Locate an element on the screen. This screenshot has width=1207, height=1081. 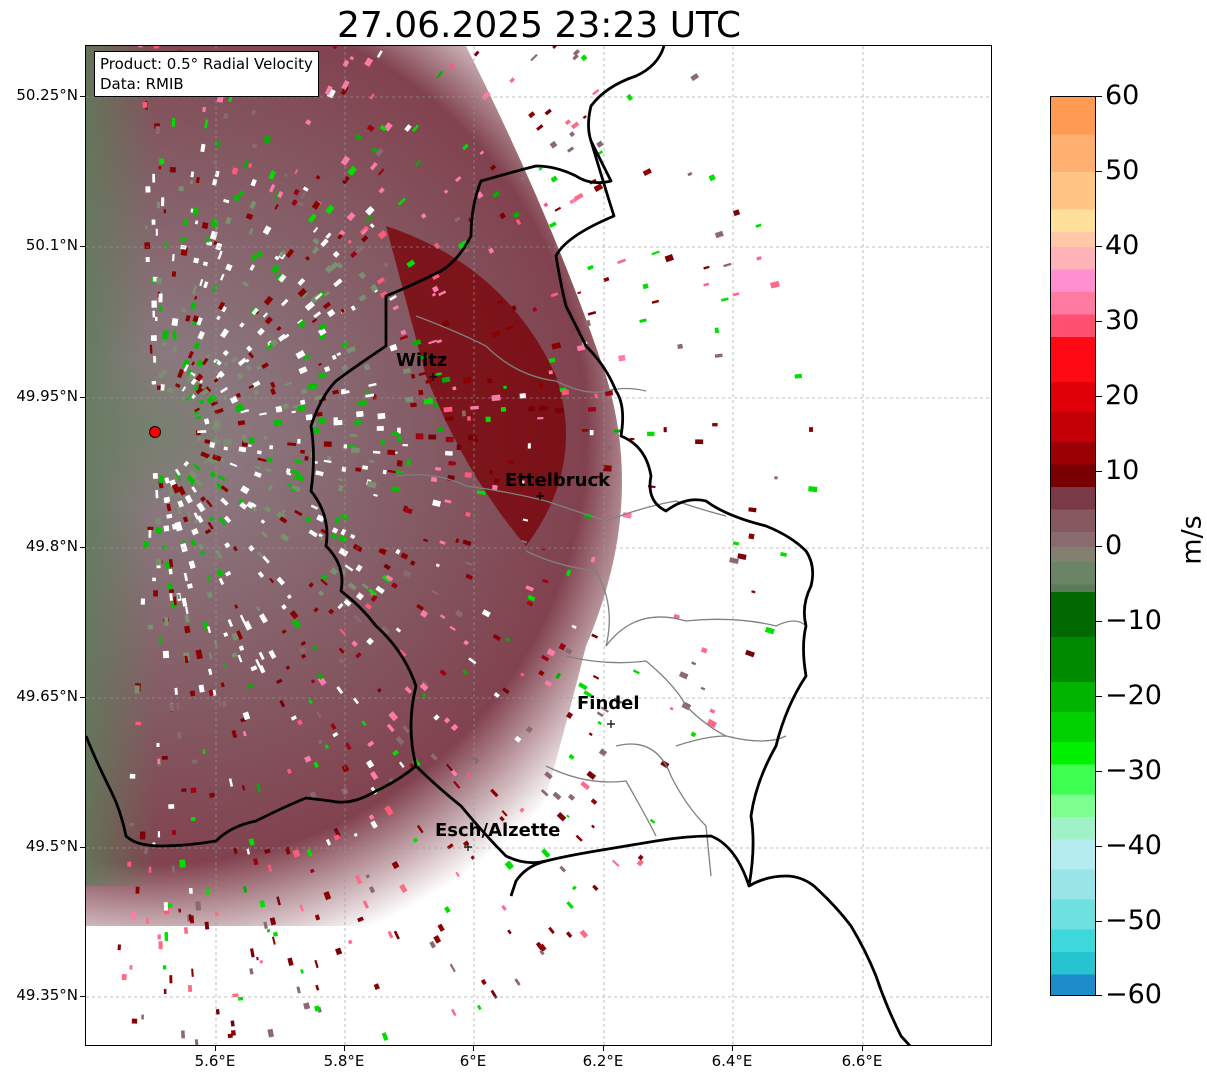
place-label-findel: Findel is located at coordinates (608, 703).